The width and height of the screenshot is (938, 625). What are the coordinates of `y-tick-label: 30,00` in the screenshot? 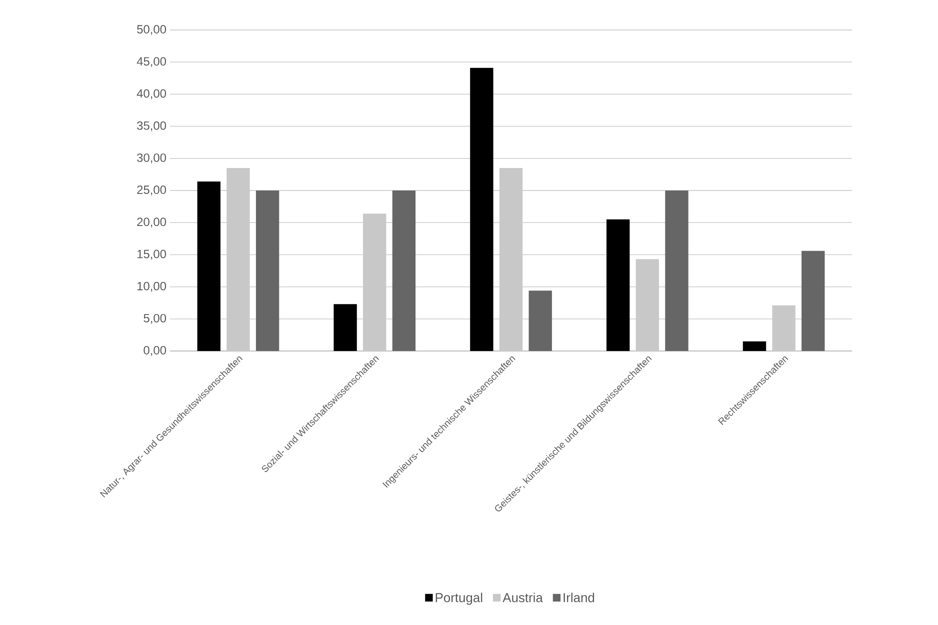 It's located at (151, 158).